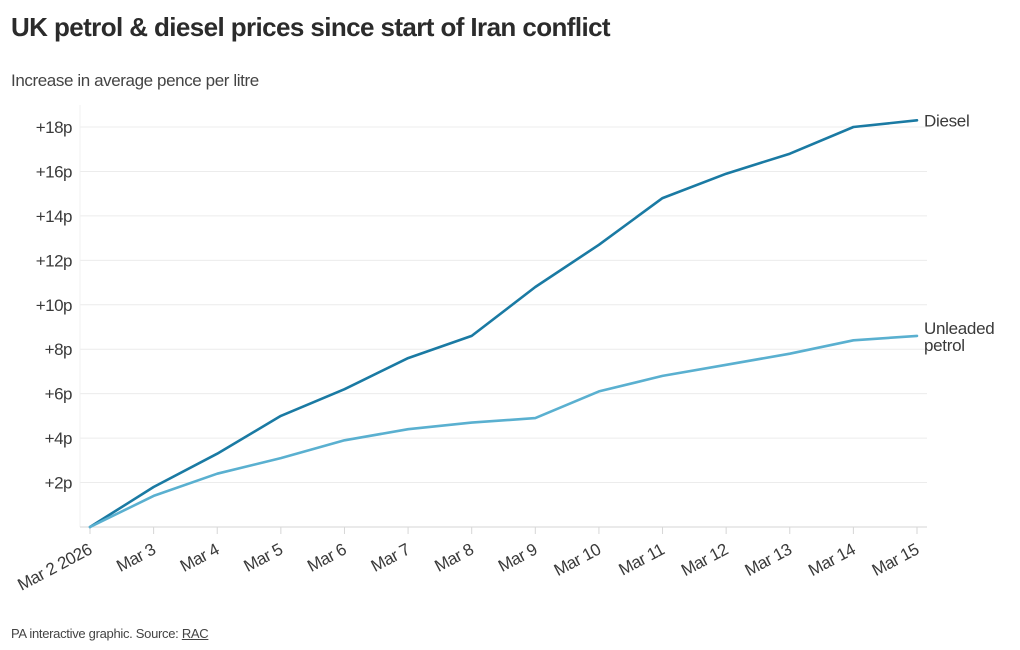 This screenshot has width=1020, height=650. What do you see at coordinates (944, 345) in the screenshot?
I see `series-label: petrol` at bounding box center [944, 345].